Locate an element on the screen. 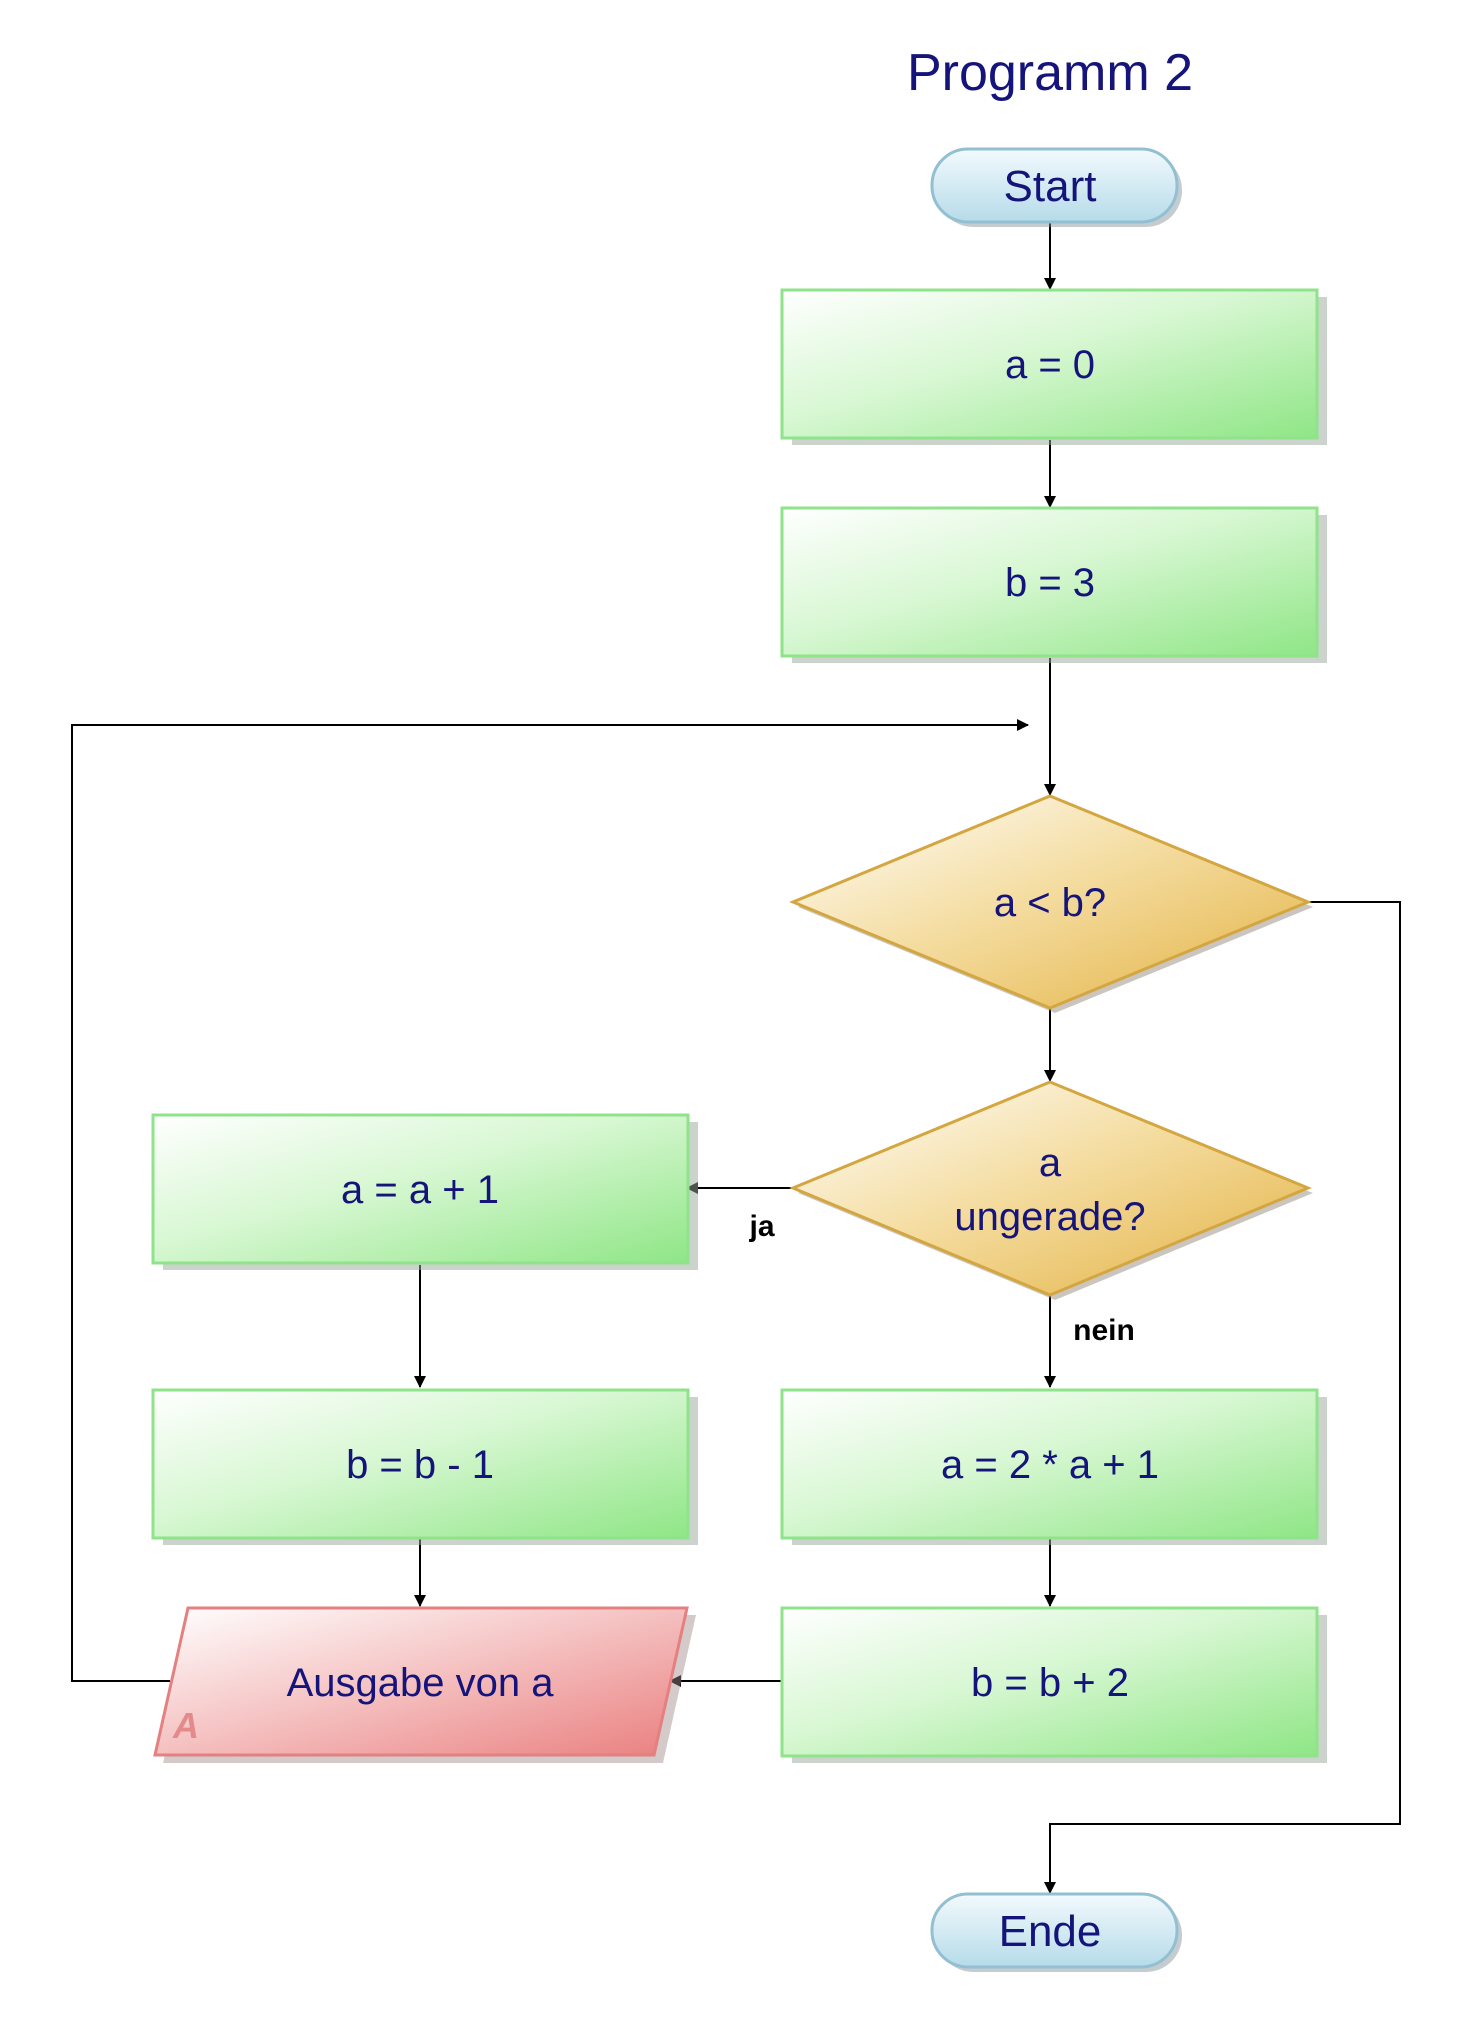 This screenshot has width=1470, height=2039. output-label: Ausgabe von a is located at coordinates (421, 1683).